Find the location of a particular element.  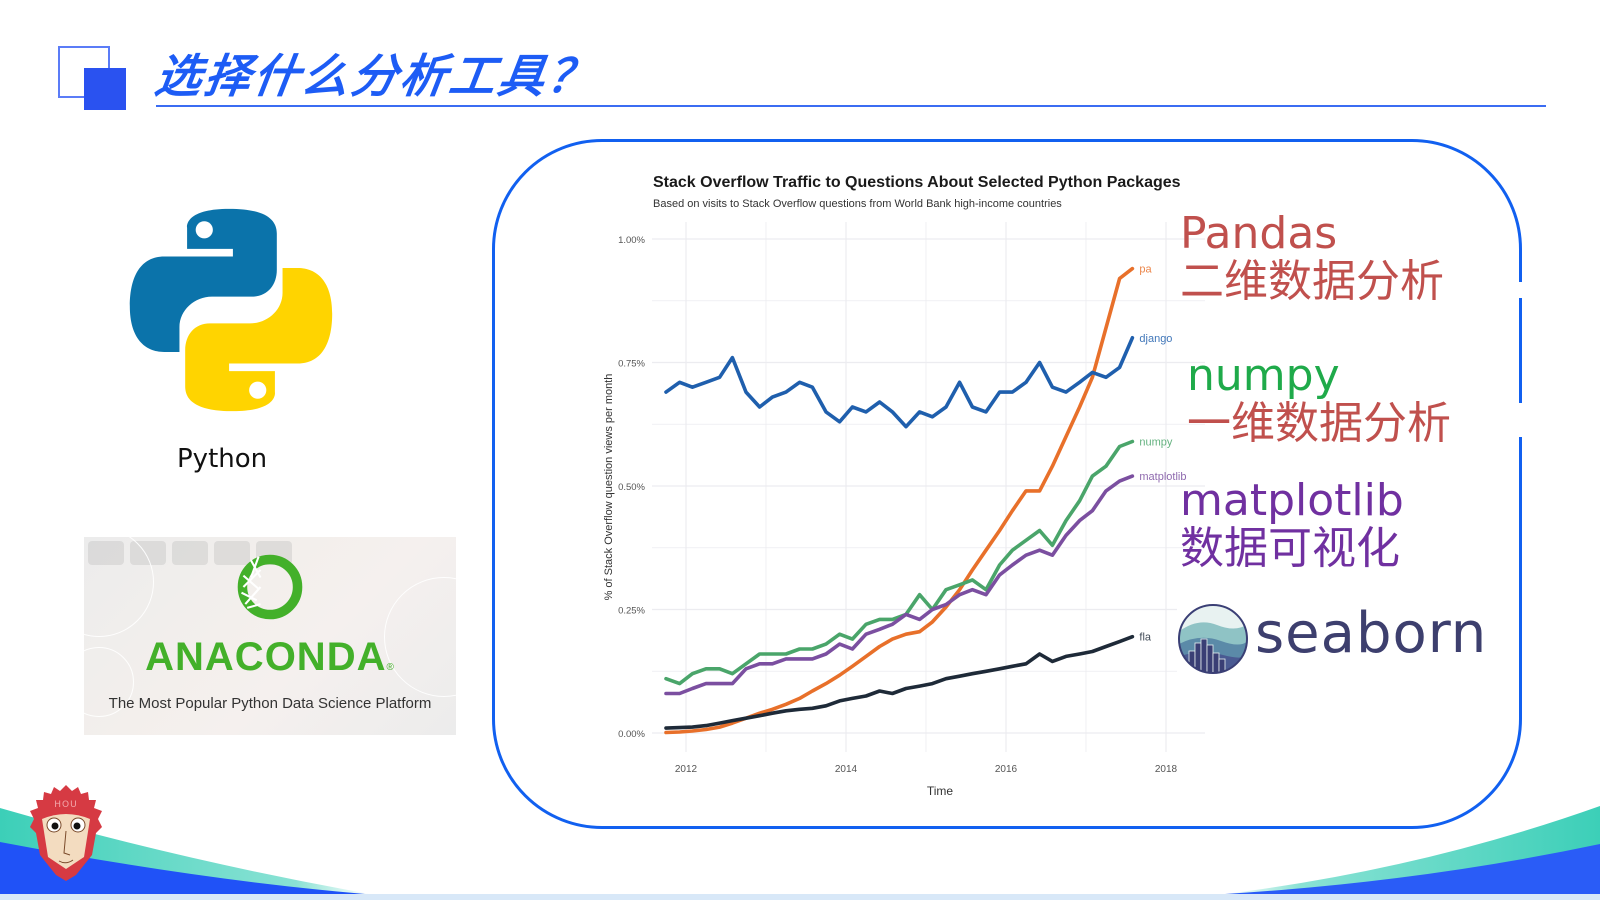

pandas-name: Pandas is located at coordinates (1259, 233).